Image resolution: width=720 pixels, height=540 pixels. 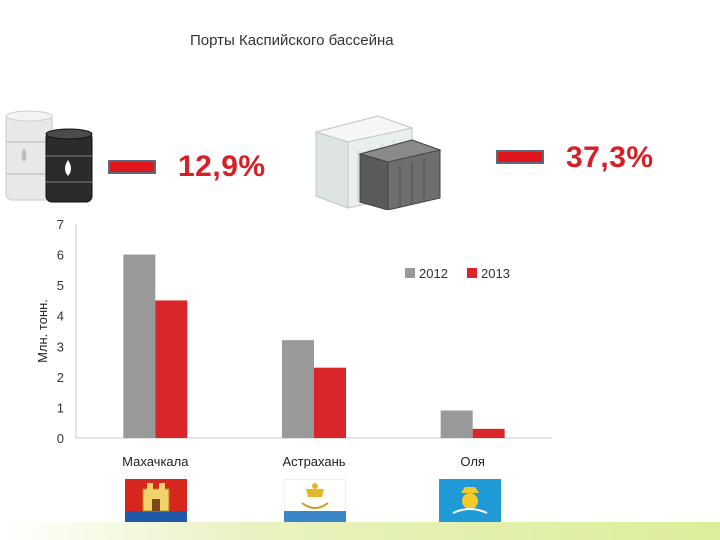 I want to click on y-tick-label: 5, so click(x=60, y=285).